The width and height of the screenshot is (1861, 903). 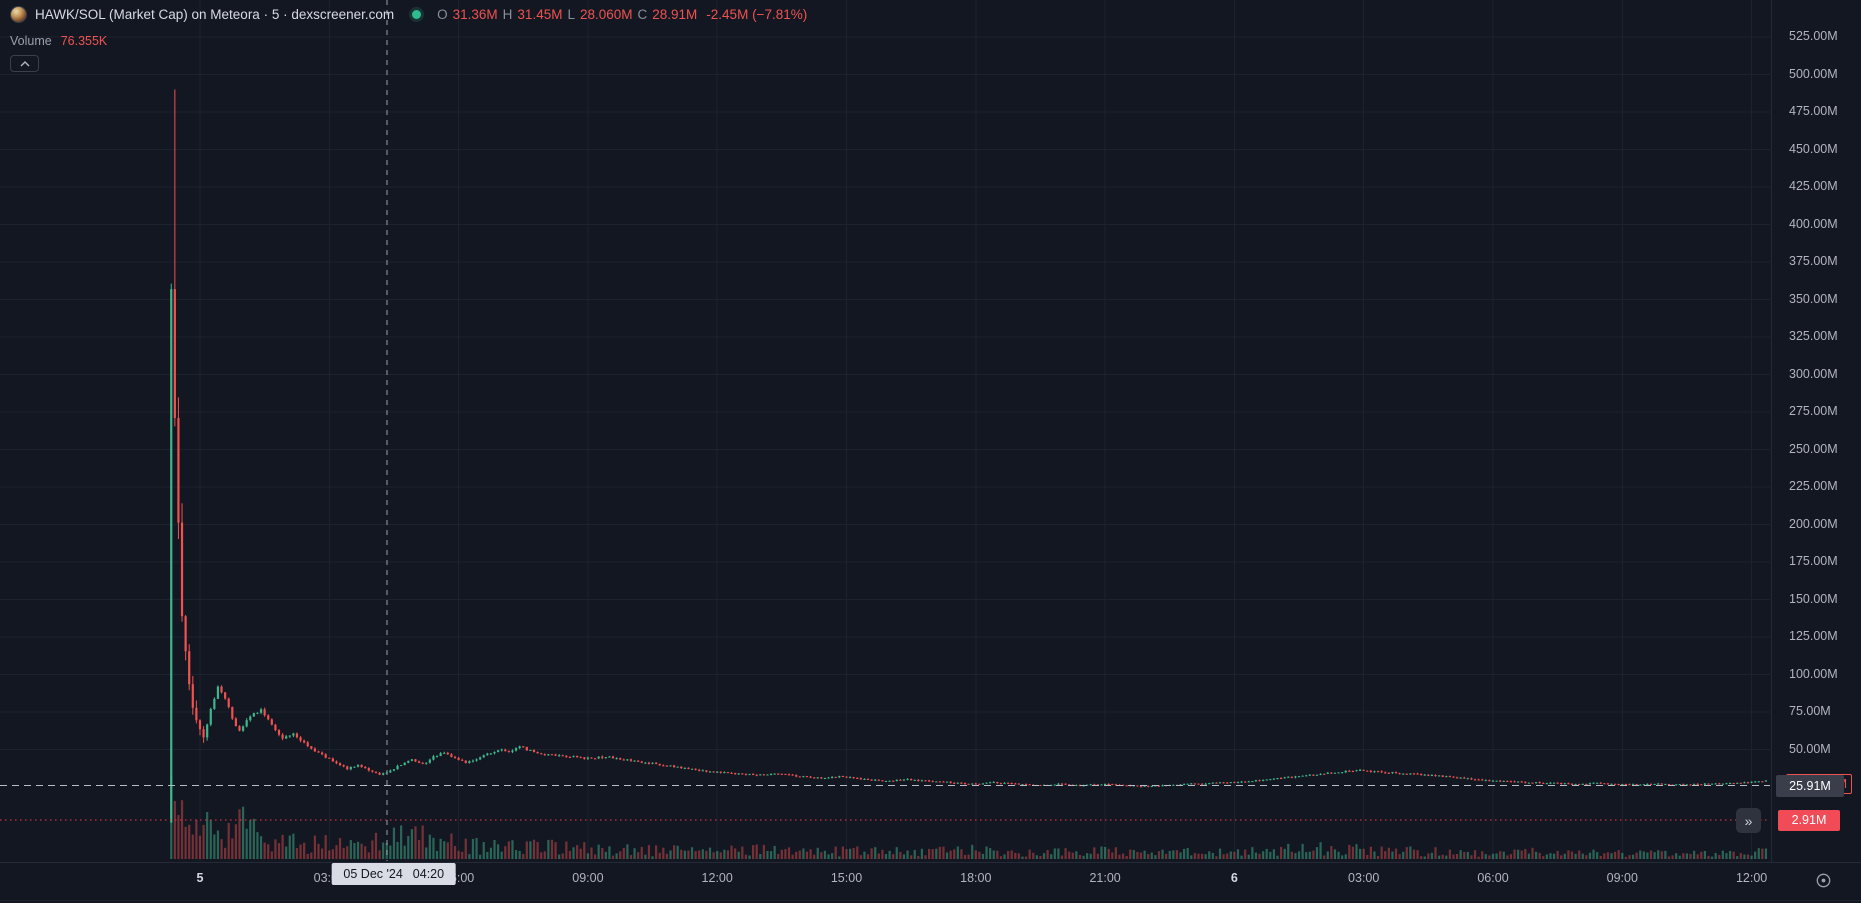 What do you see at coordinates (24, 63) in the screenshot?
I see `collapse-legend-button` at bounding box center [24, 63].